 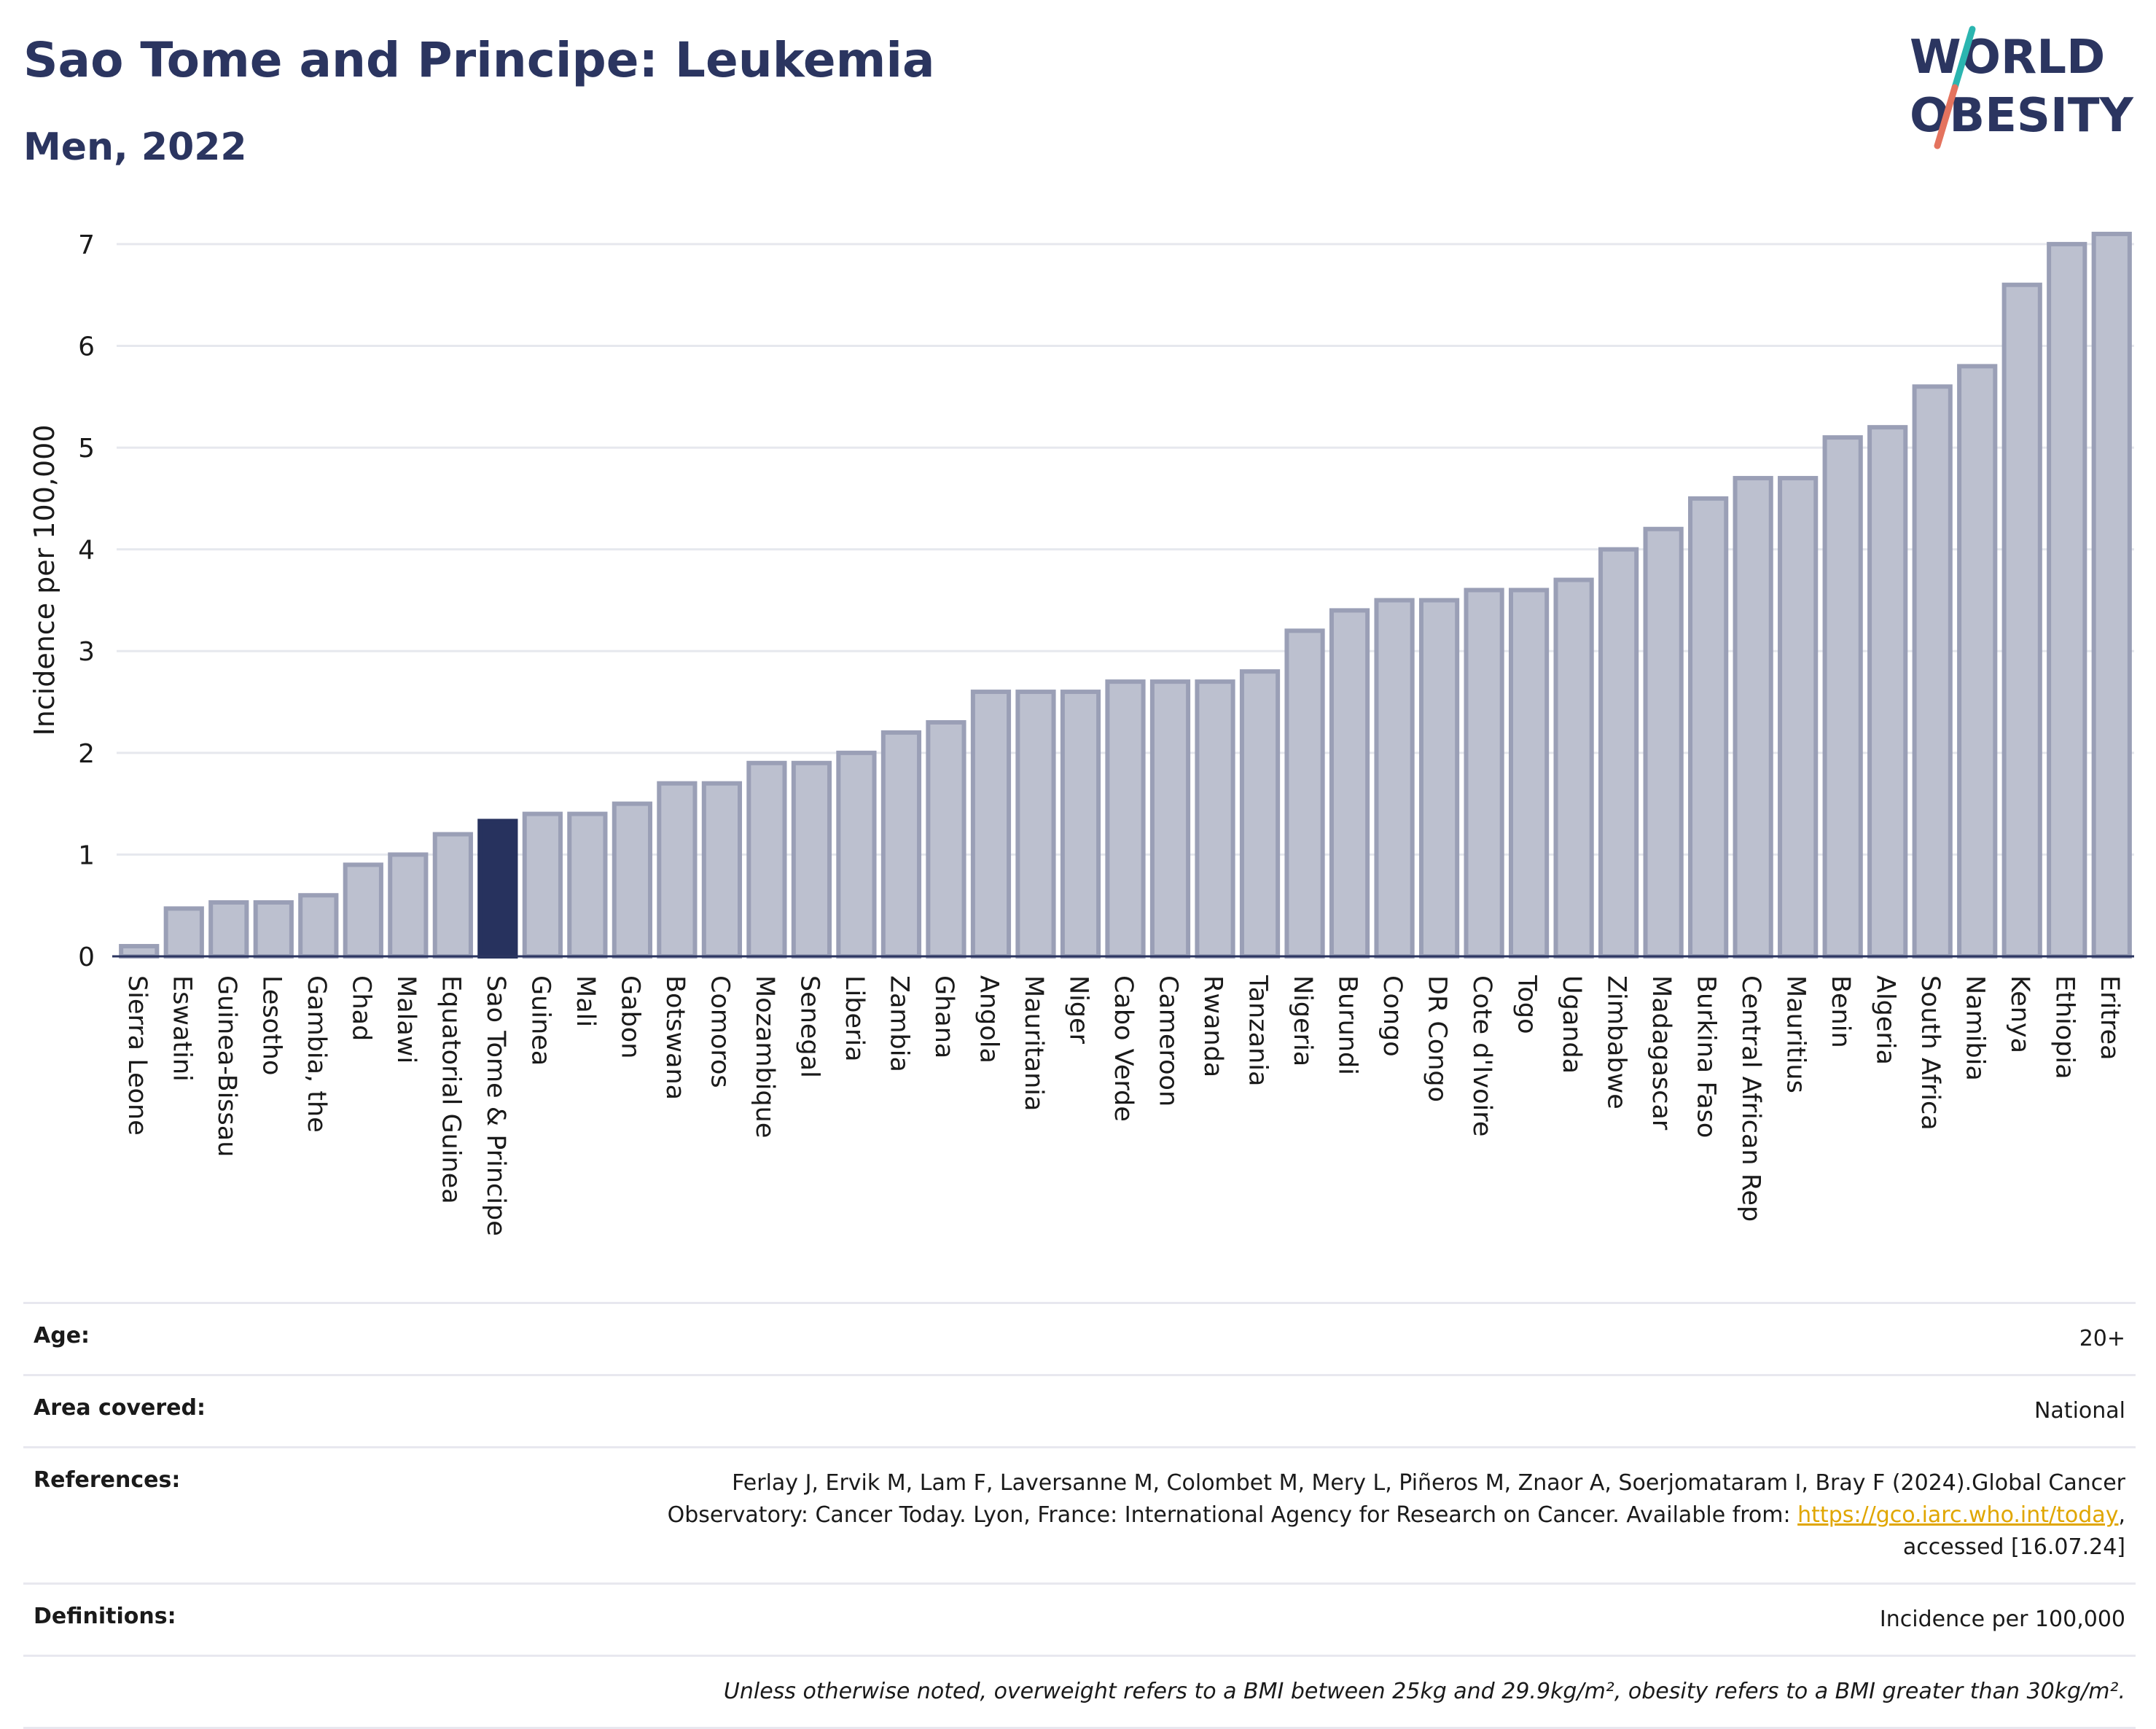 I want to click on x-tick-label: Cote d'Ivoire, so click(x=1482, y=1055).